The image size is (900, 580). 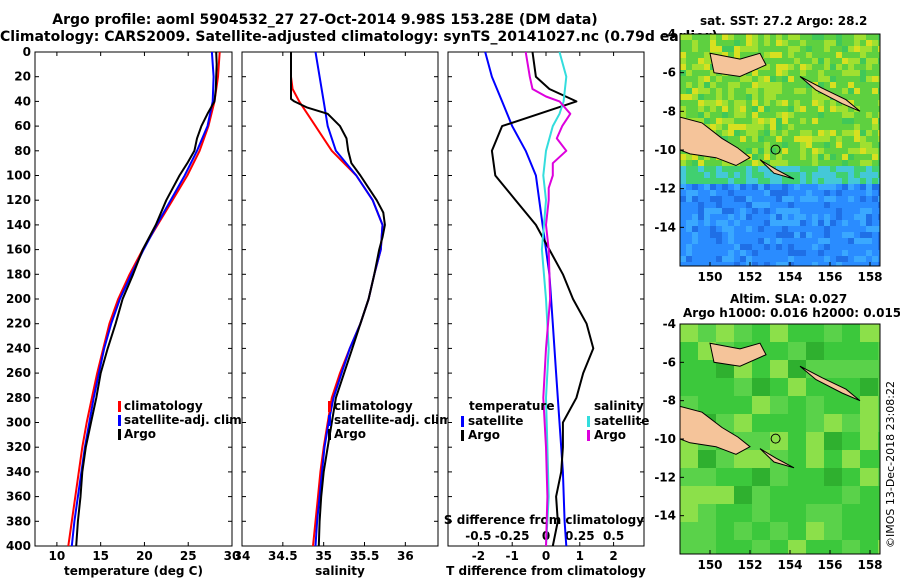 I want to click on panel-temperature-series-climatology, so click(x=144, y=299).